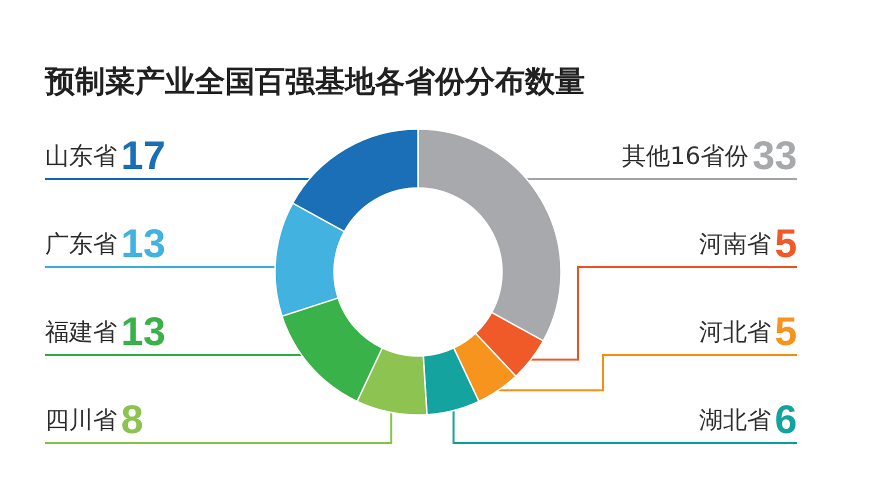  I want to click on slice-label: 湖北省, so click(734, 420).